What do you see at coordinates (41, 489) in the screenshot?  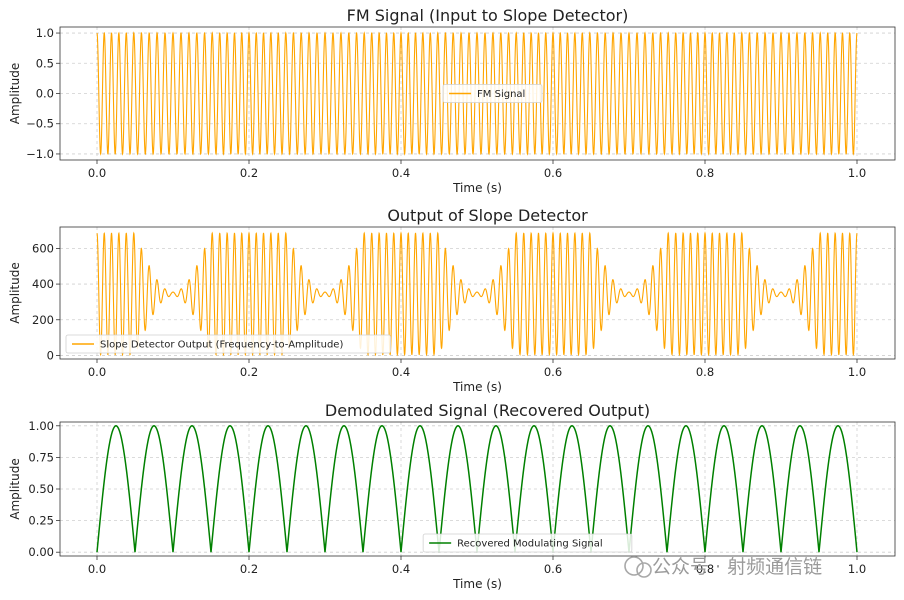 I see `y-tick-label: 0.50` at bounding box center [41, 489].